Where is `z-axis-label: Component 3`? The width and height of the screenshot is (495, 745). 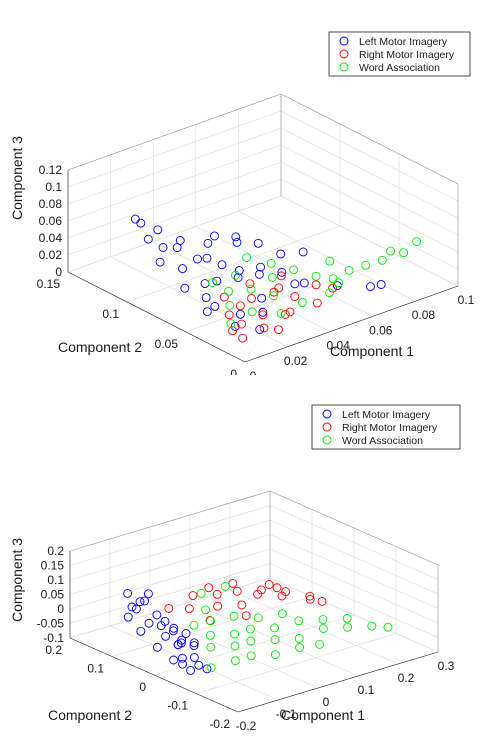 z-axis-label: Component 3 is located at coordinates (17, 178).